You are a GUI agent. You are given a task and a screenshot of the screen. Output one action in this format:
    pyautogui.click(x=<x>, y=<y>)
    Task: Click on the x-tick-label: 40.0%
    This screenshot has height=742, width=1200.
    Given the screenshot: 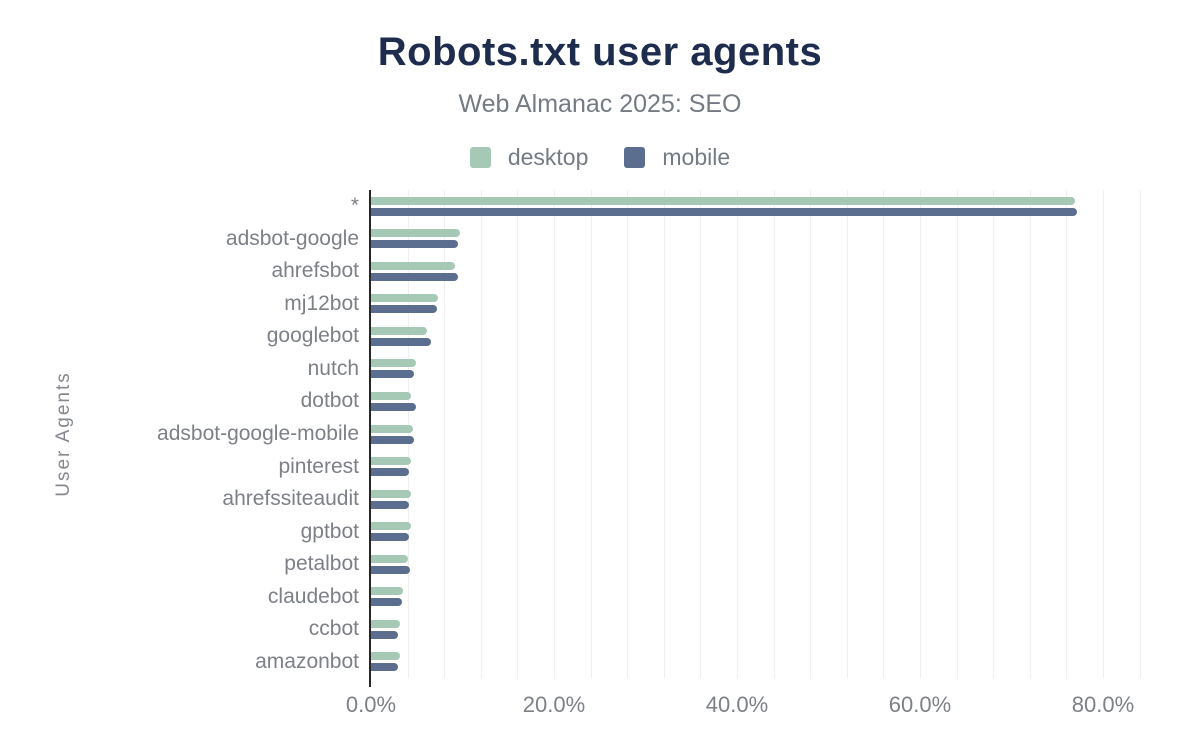 What is the action you would take?
    pyautogui.click(x=737, y=704)
    